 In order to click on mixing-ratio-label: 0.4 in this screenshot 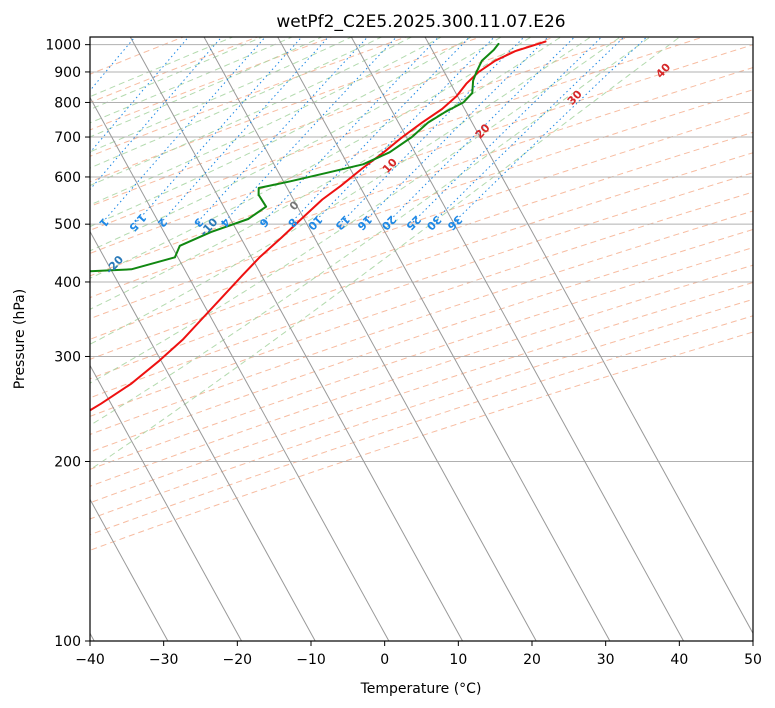, I will do `click(32, 223)`.